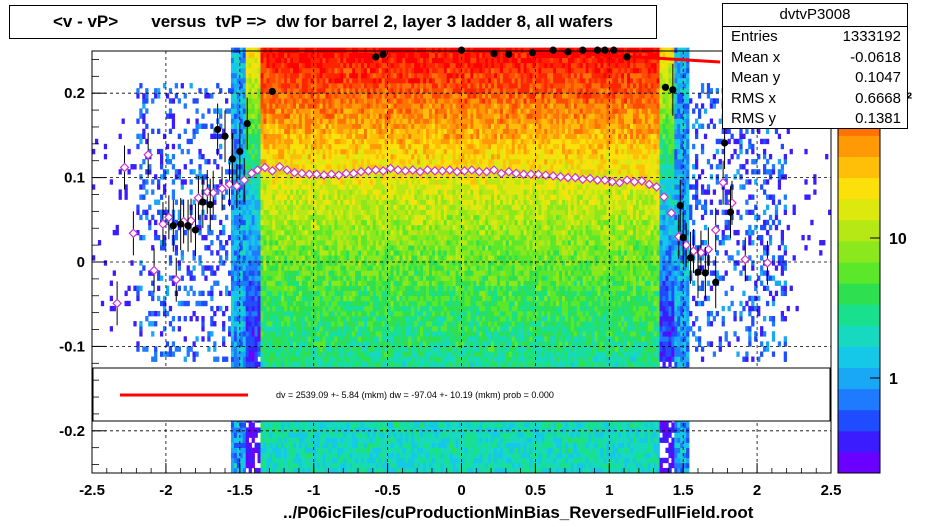 The width and height of the screenshot is (926, 527). What do you see at coordinates (92, 490) in the screenshot?
I see `x-tick-label: -2.5` at bounding box center [92, 490].